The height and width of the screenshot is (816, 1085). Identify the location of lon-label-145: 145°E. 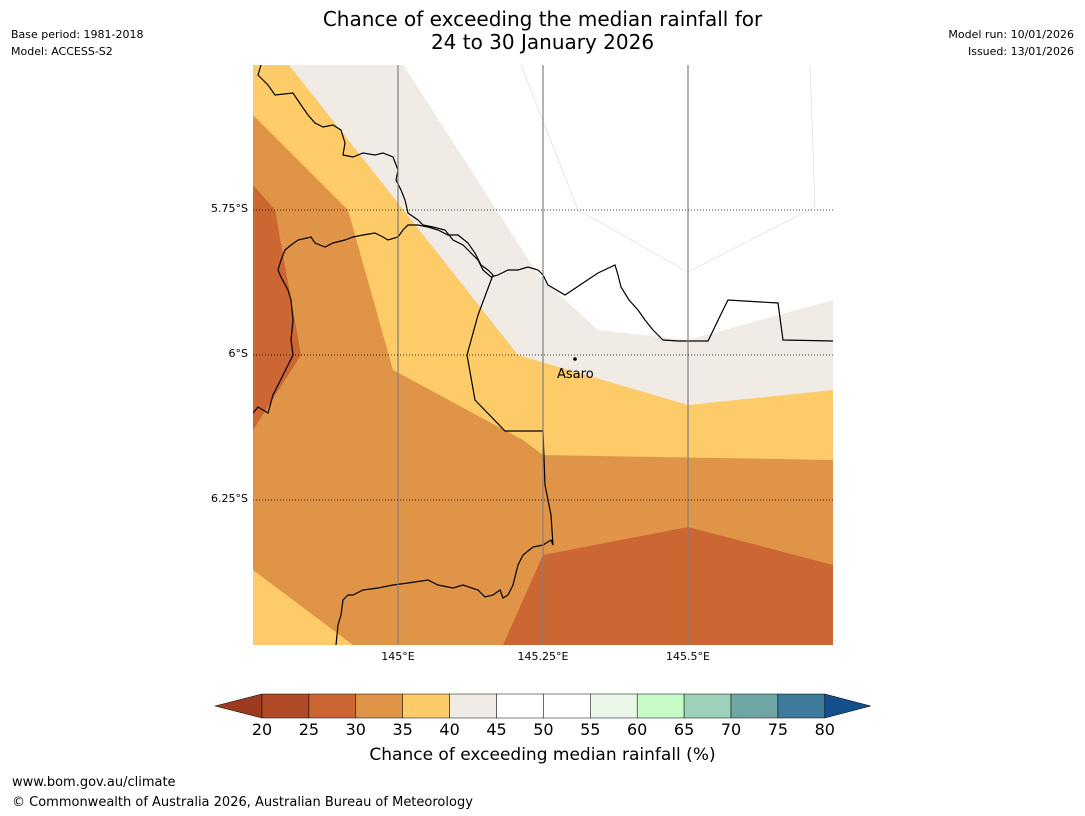
(398, 656).